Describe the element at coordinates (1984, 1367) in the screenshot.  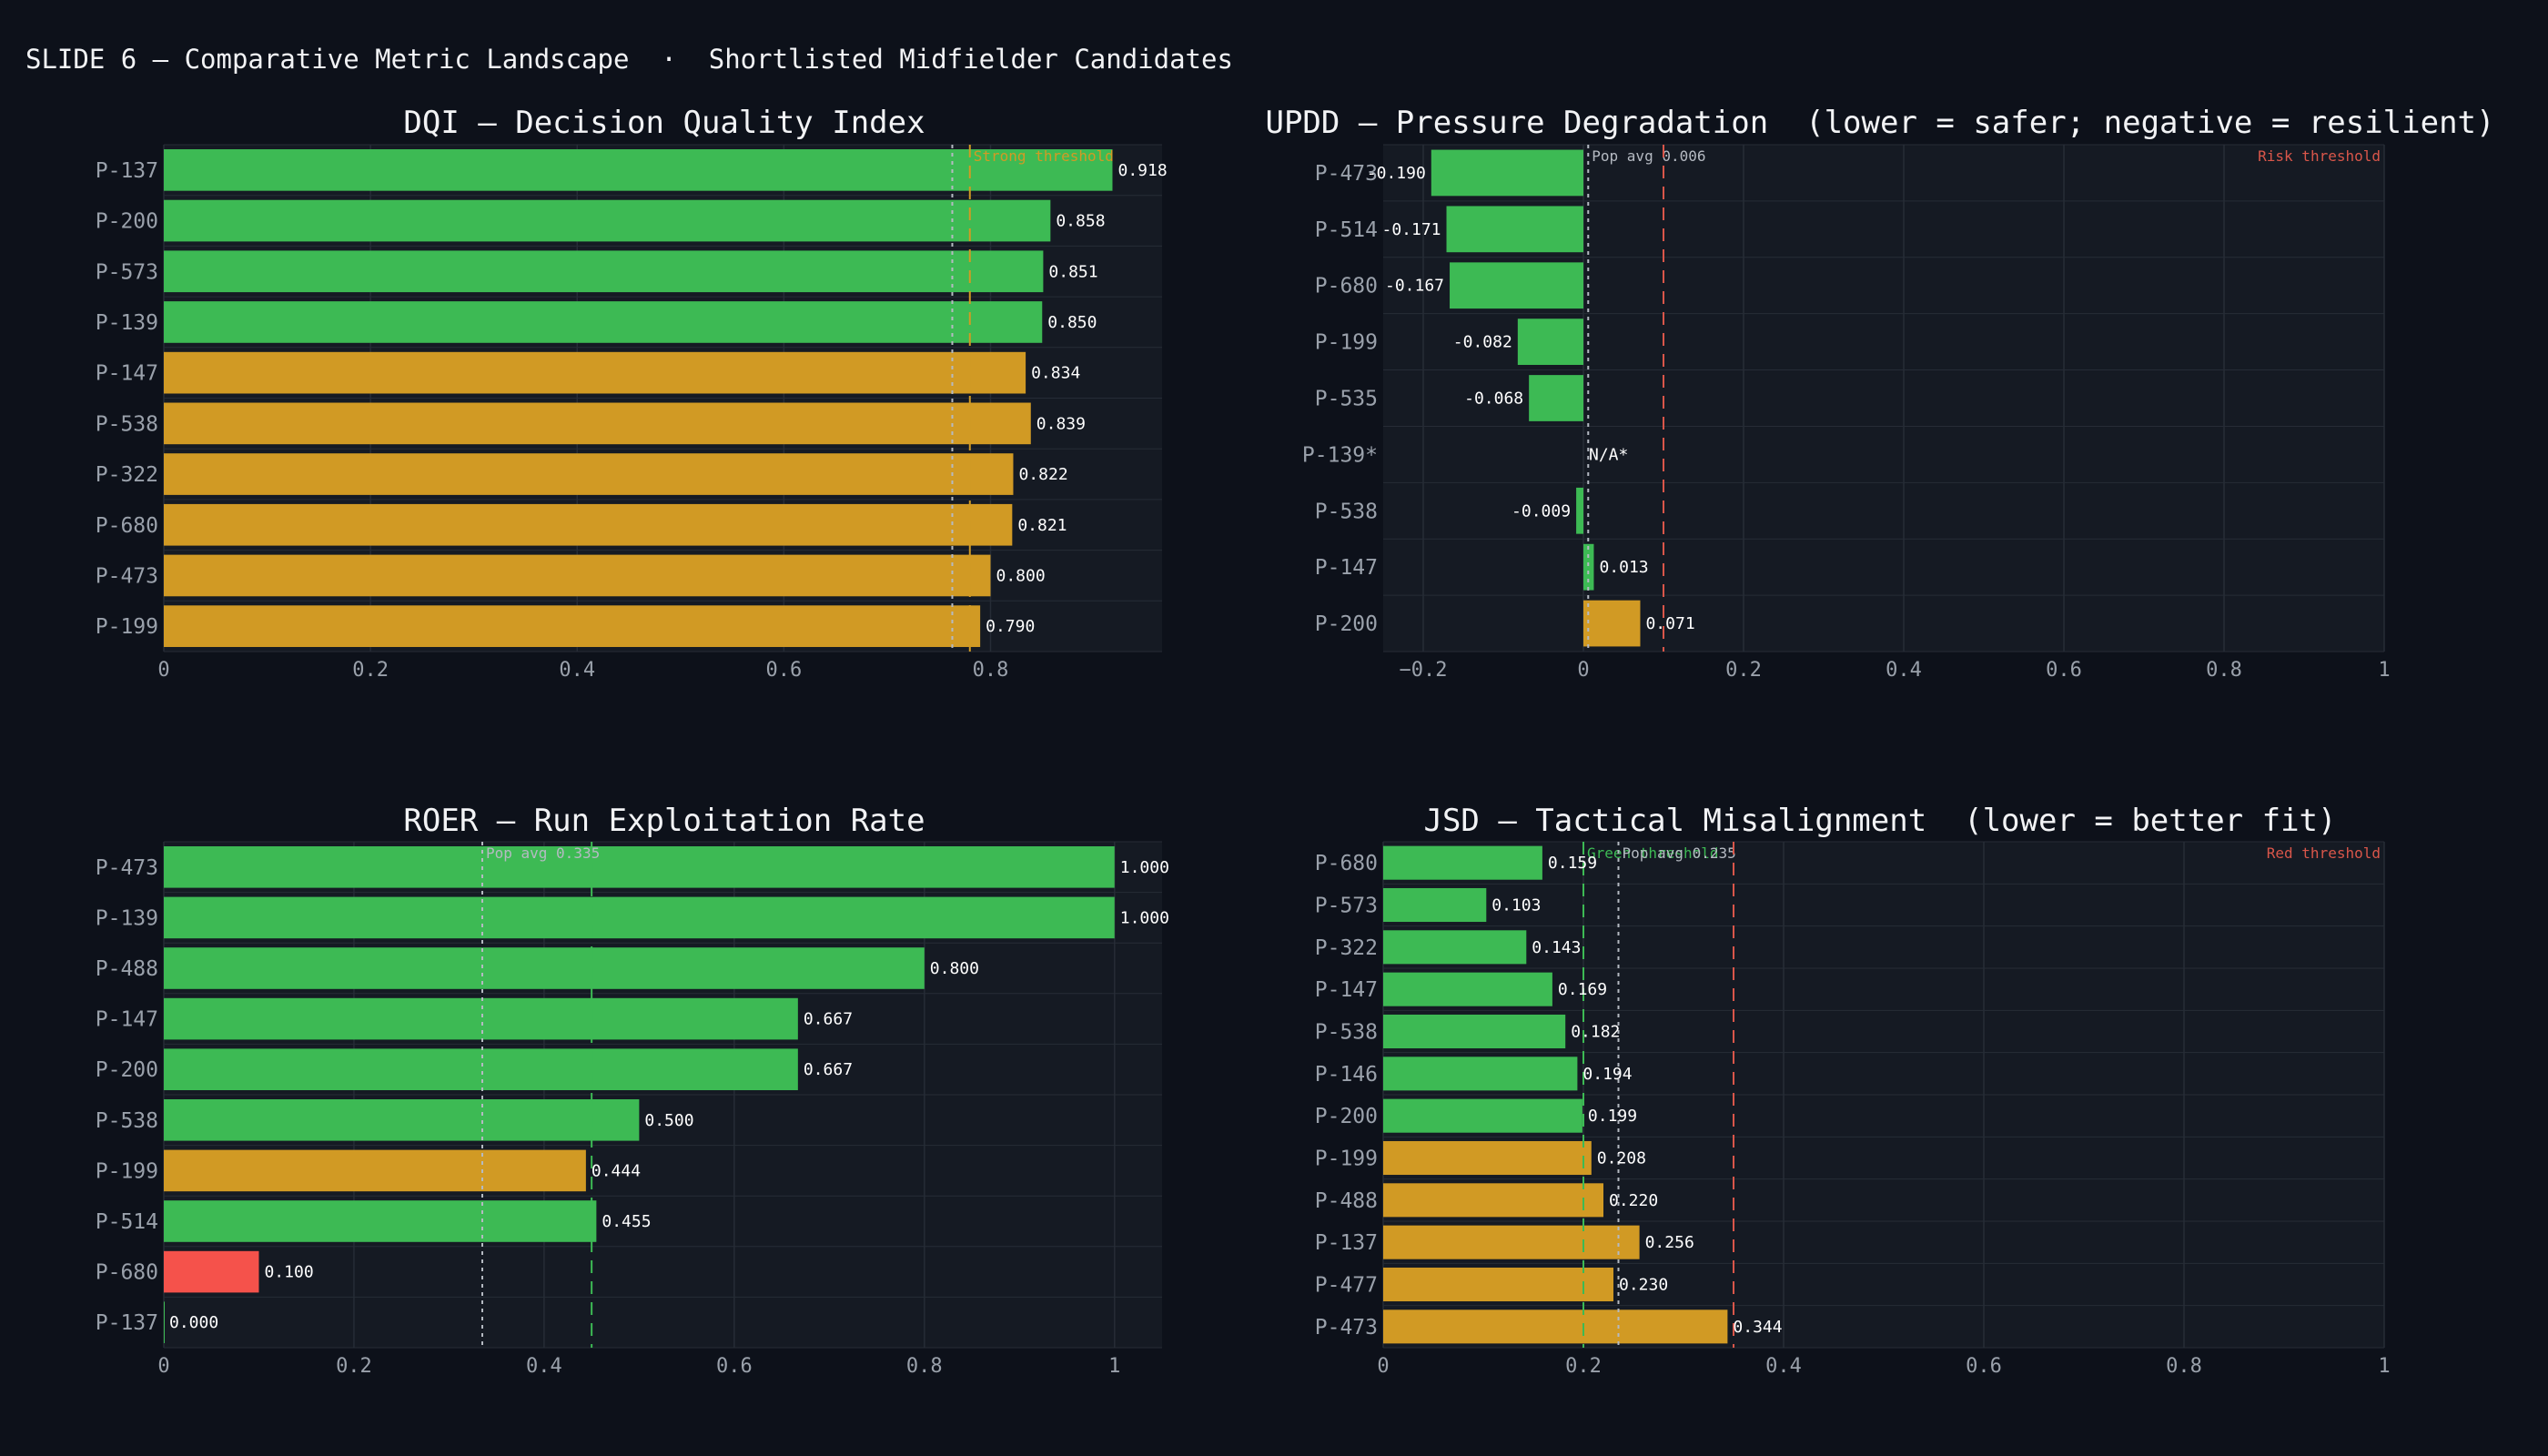
I see `jsd-x-tick-label: 0.6` at that location.